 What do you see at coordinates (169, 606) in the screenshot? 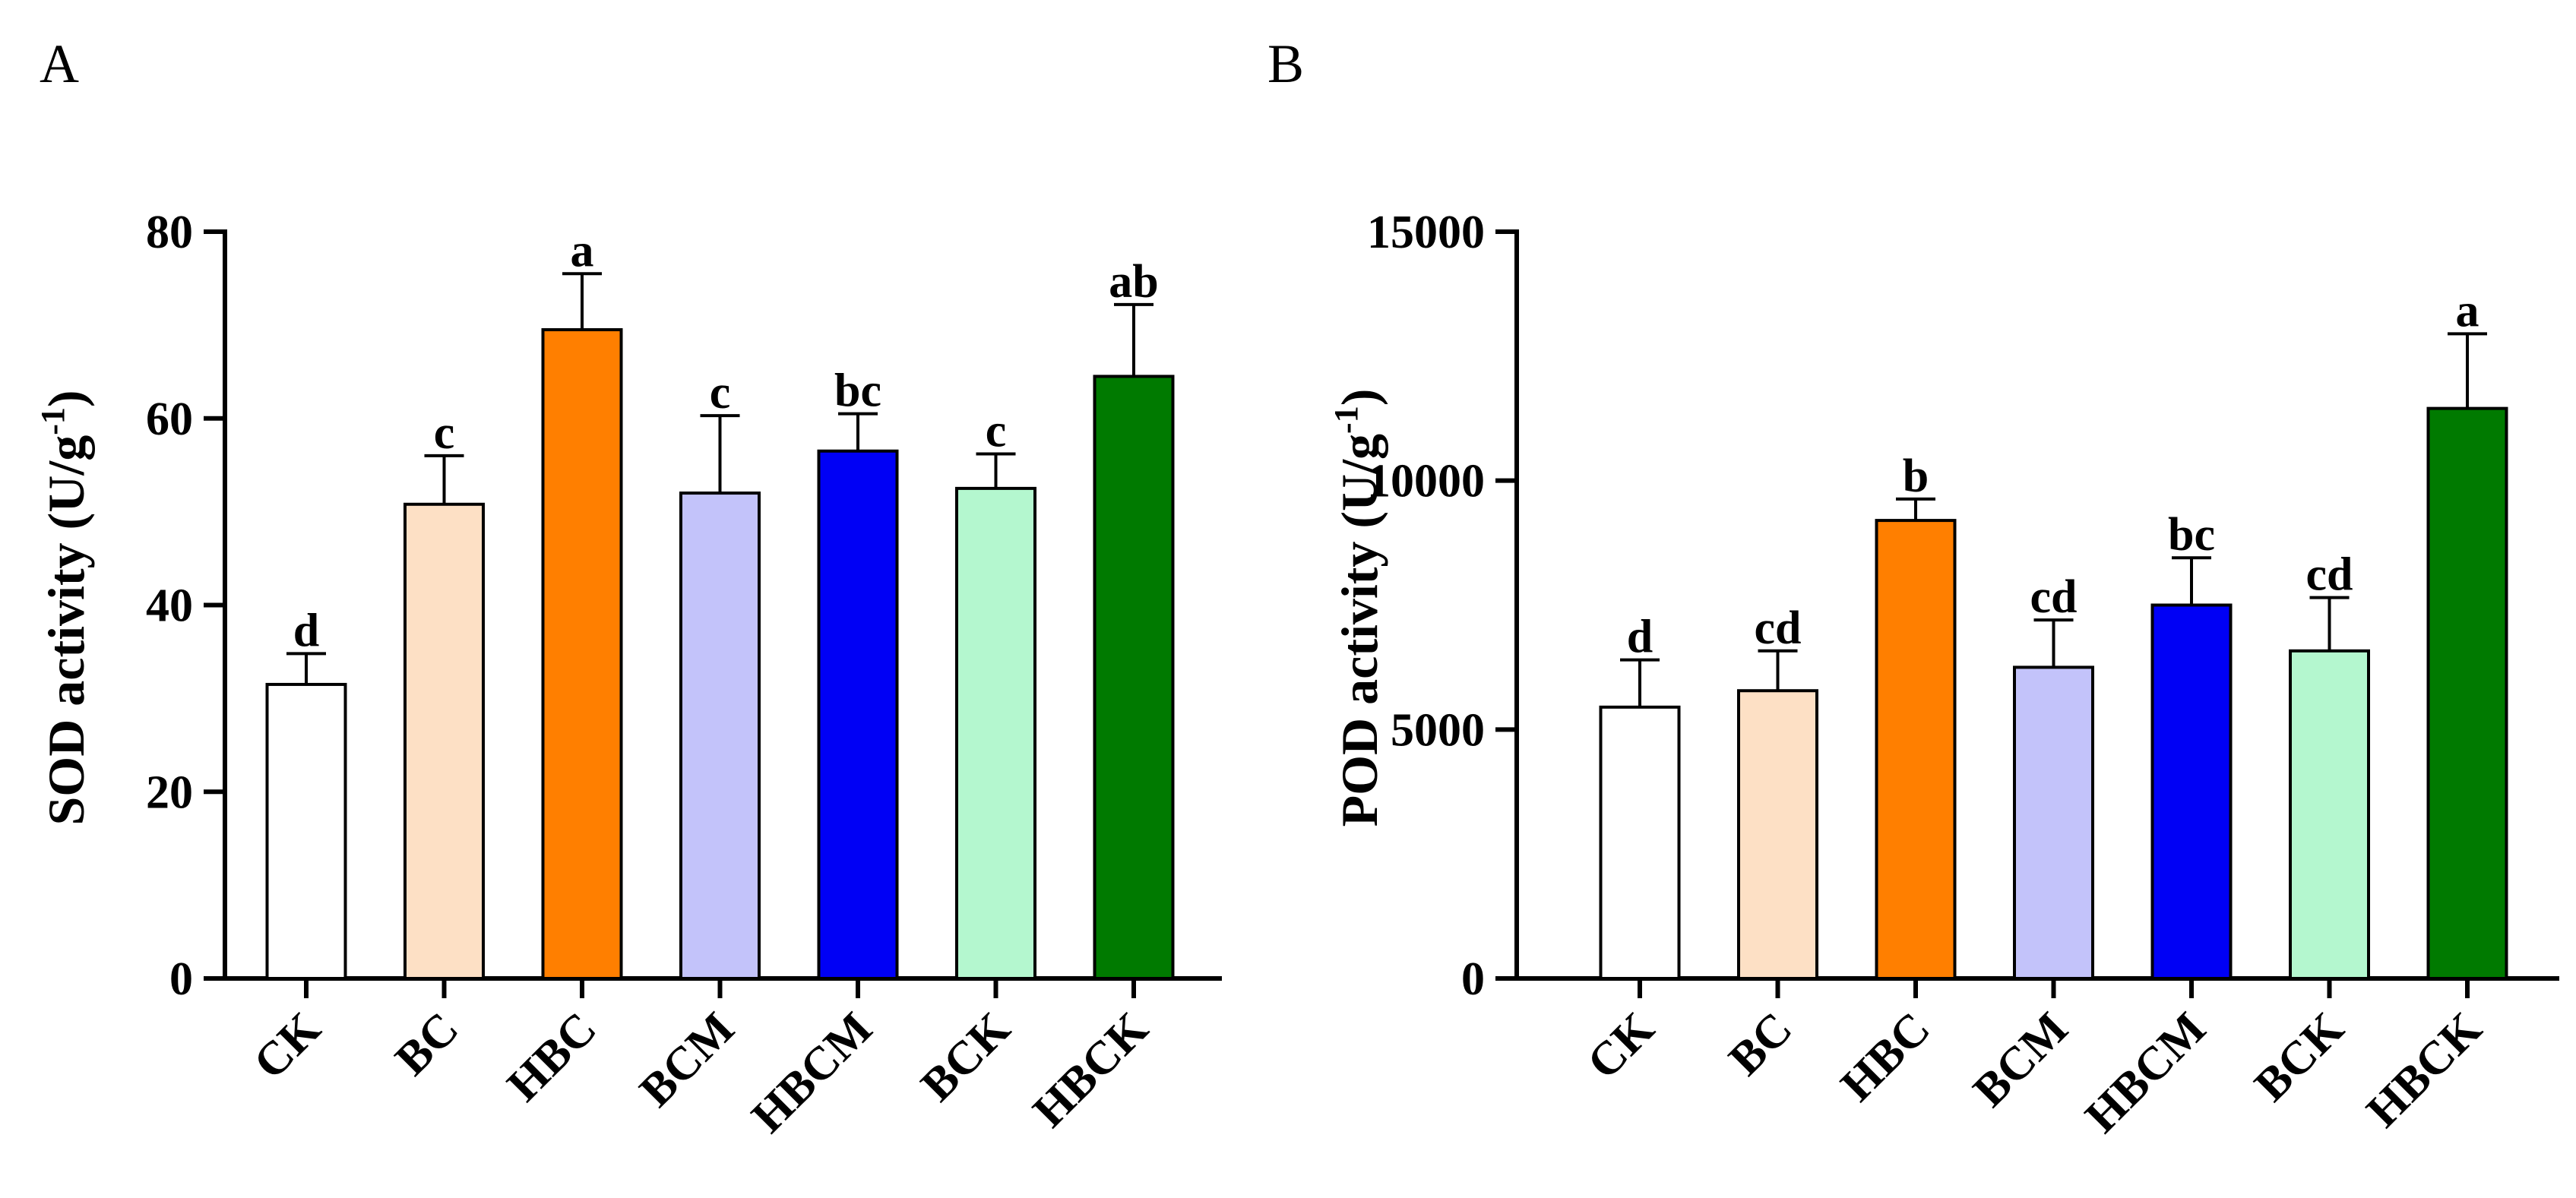
I see `sod-y-tick-label: 40` at bounding box center [169, 606].